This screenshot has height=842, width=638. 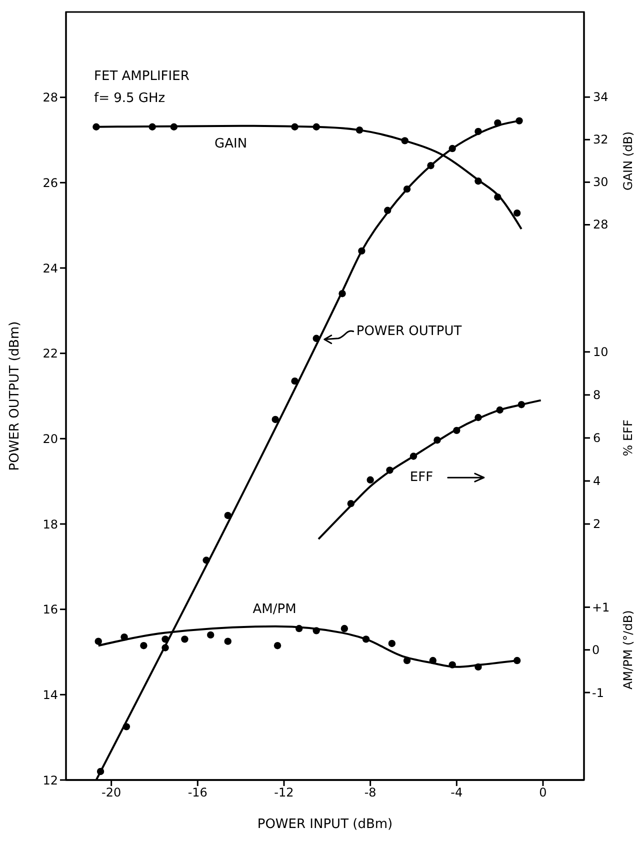 What do you see at coordinates (198, 793) in the screenshot?
I see `x-tick-label: -16` at bounding box center [198, 793].